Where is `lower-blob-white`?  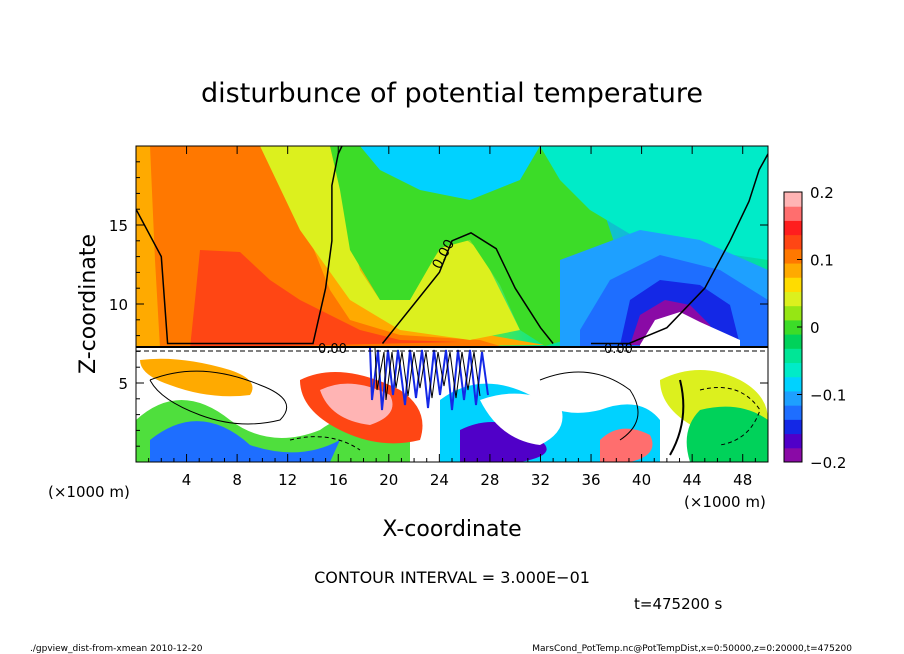
lower-blob-white is located at coordinates (521, 419).